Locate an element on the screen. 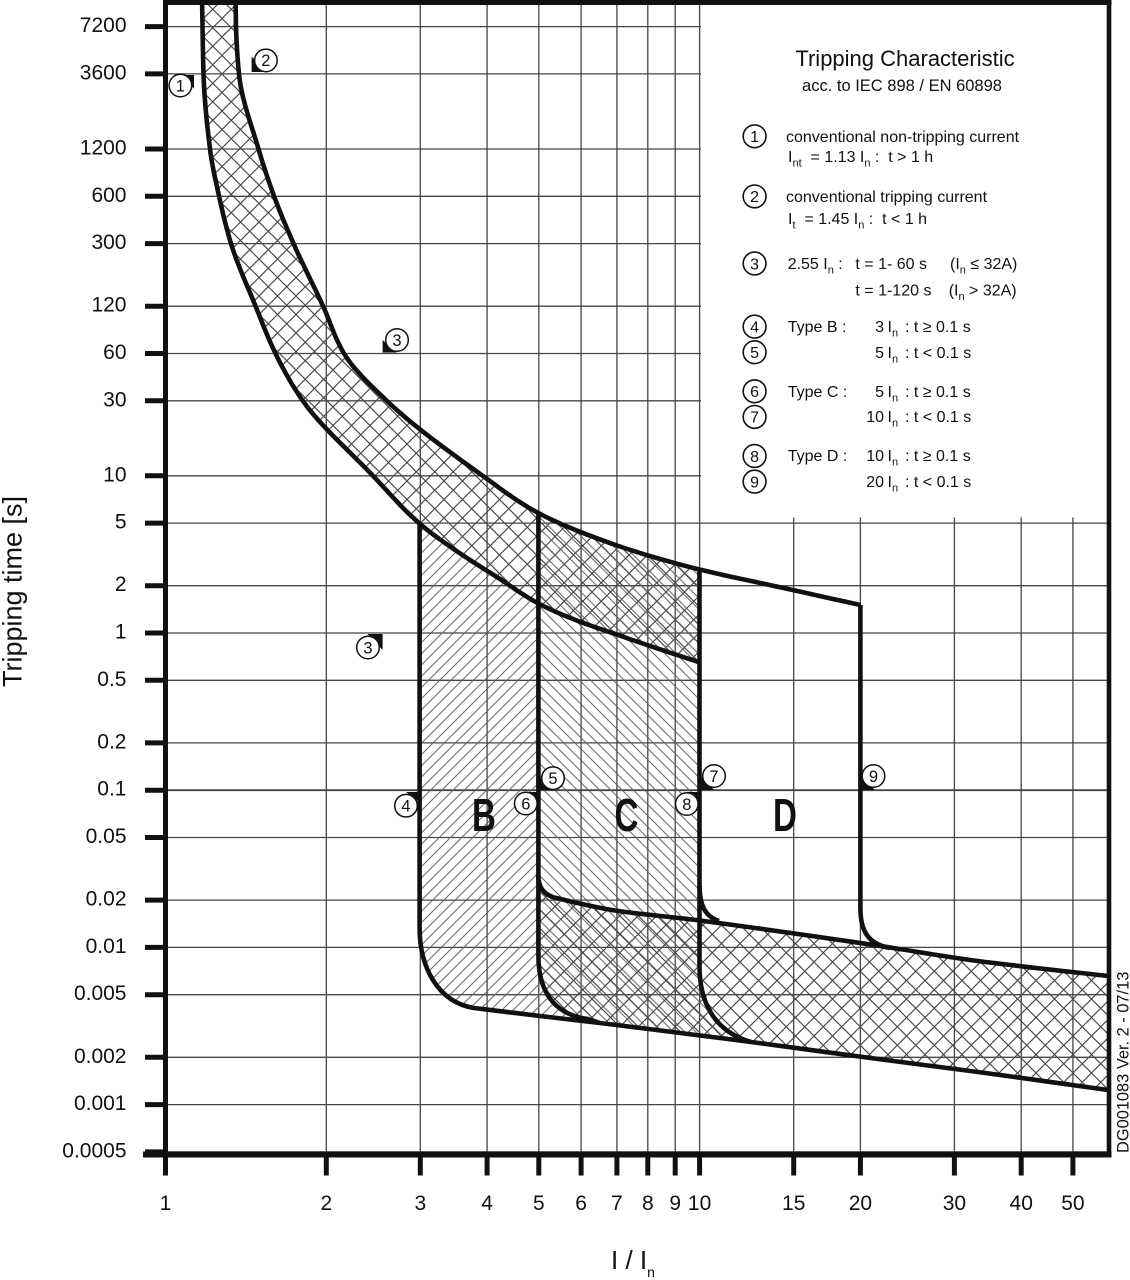 The image size is (1130, 1280). svg-text: 40 is located at coordinates (1021, 1203).